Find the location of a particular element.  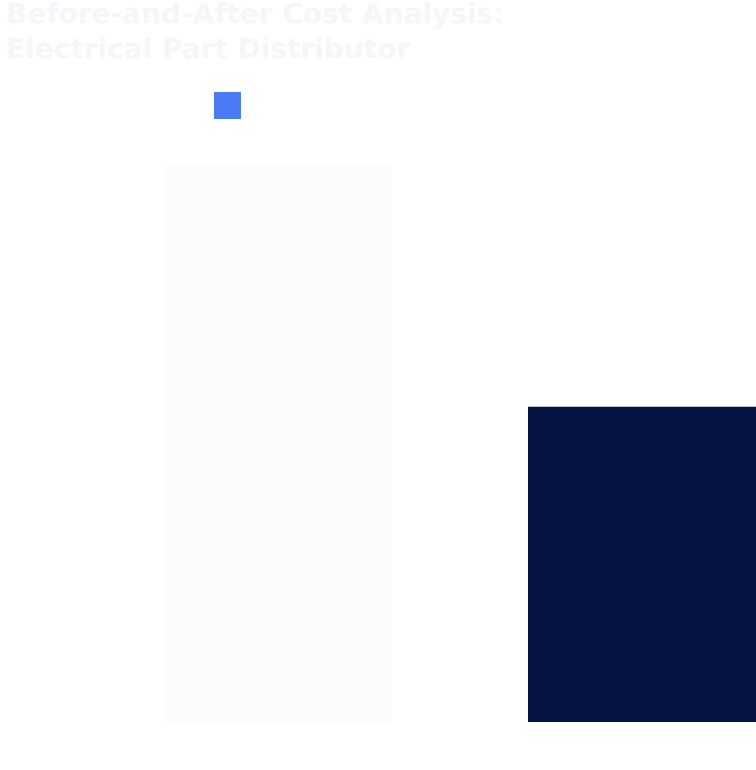

chart-title-line-1: Before-and-After Cost Analysis: is located at coordinates (255, 15).